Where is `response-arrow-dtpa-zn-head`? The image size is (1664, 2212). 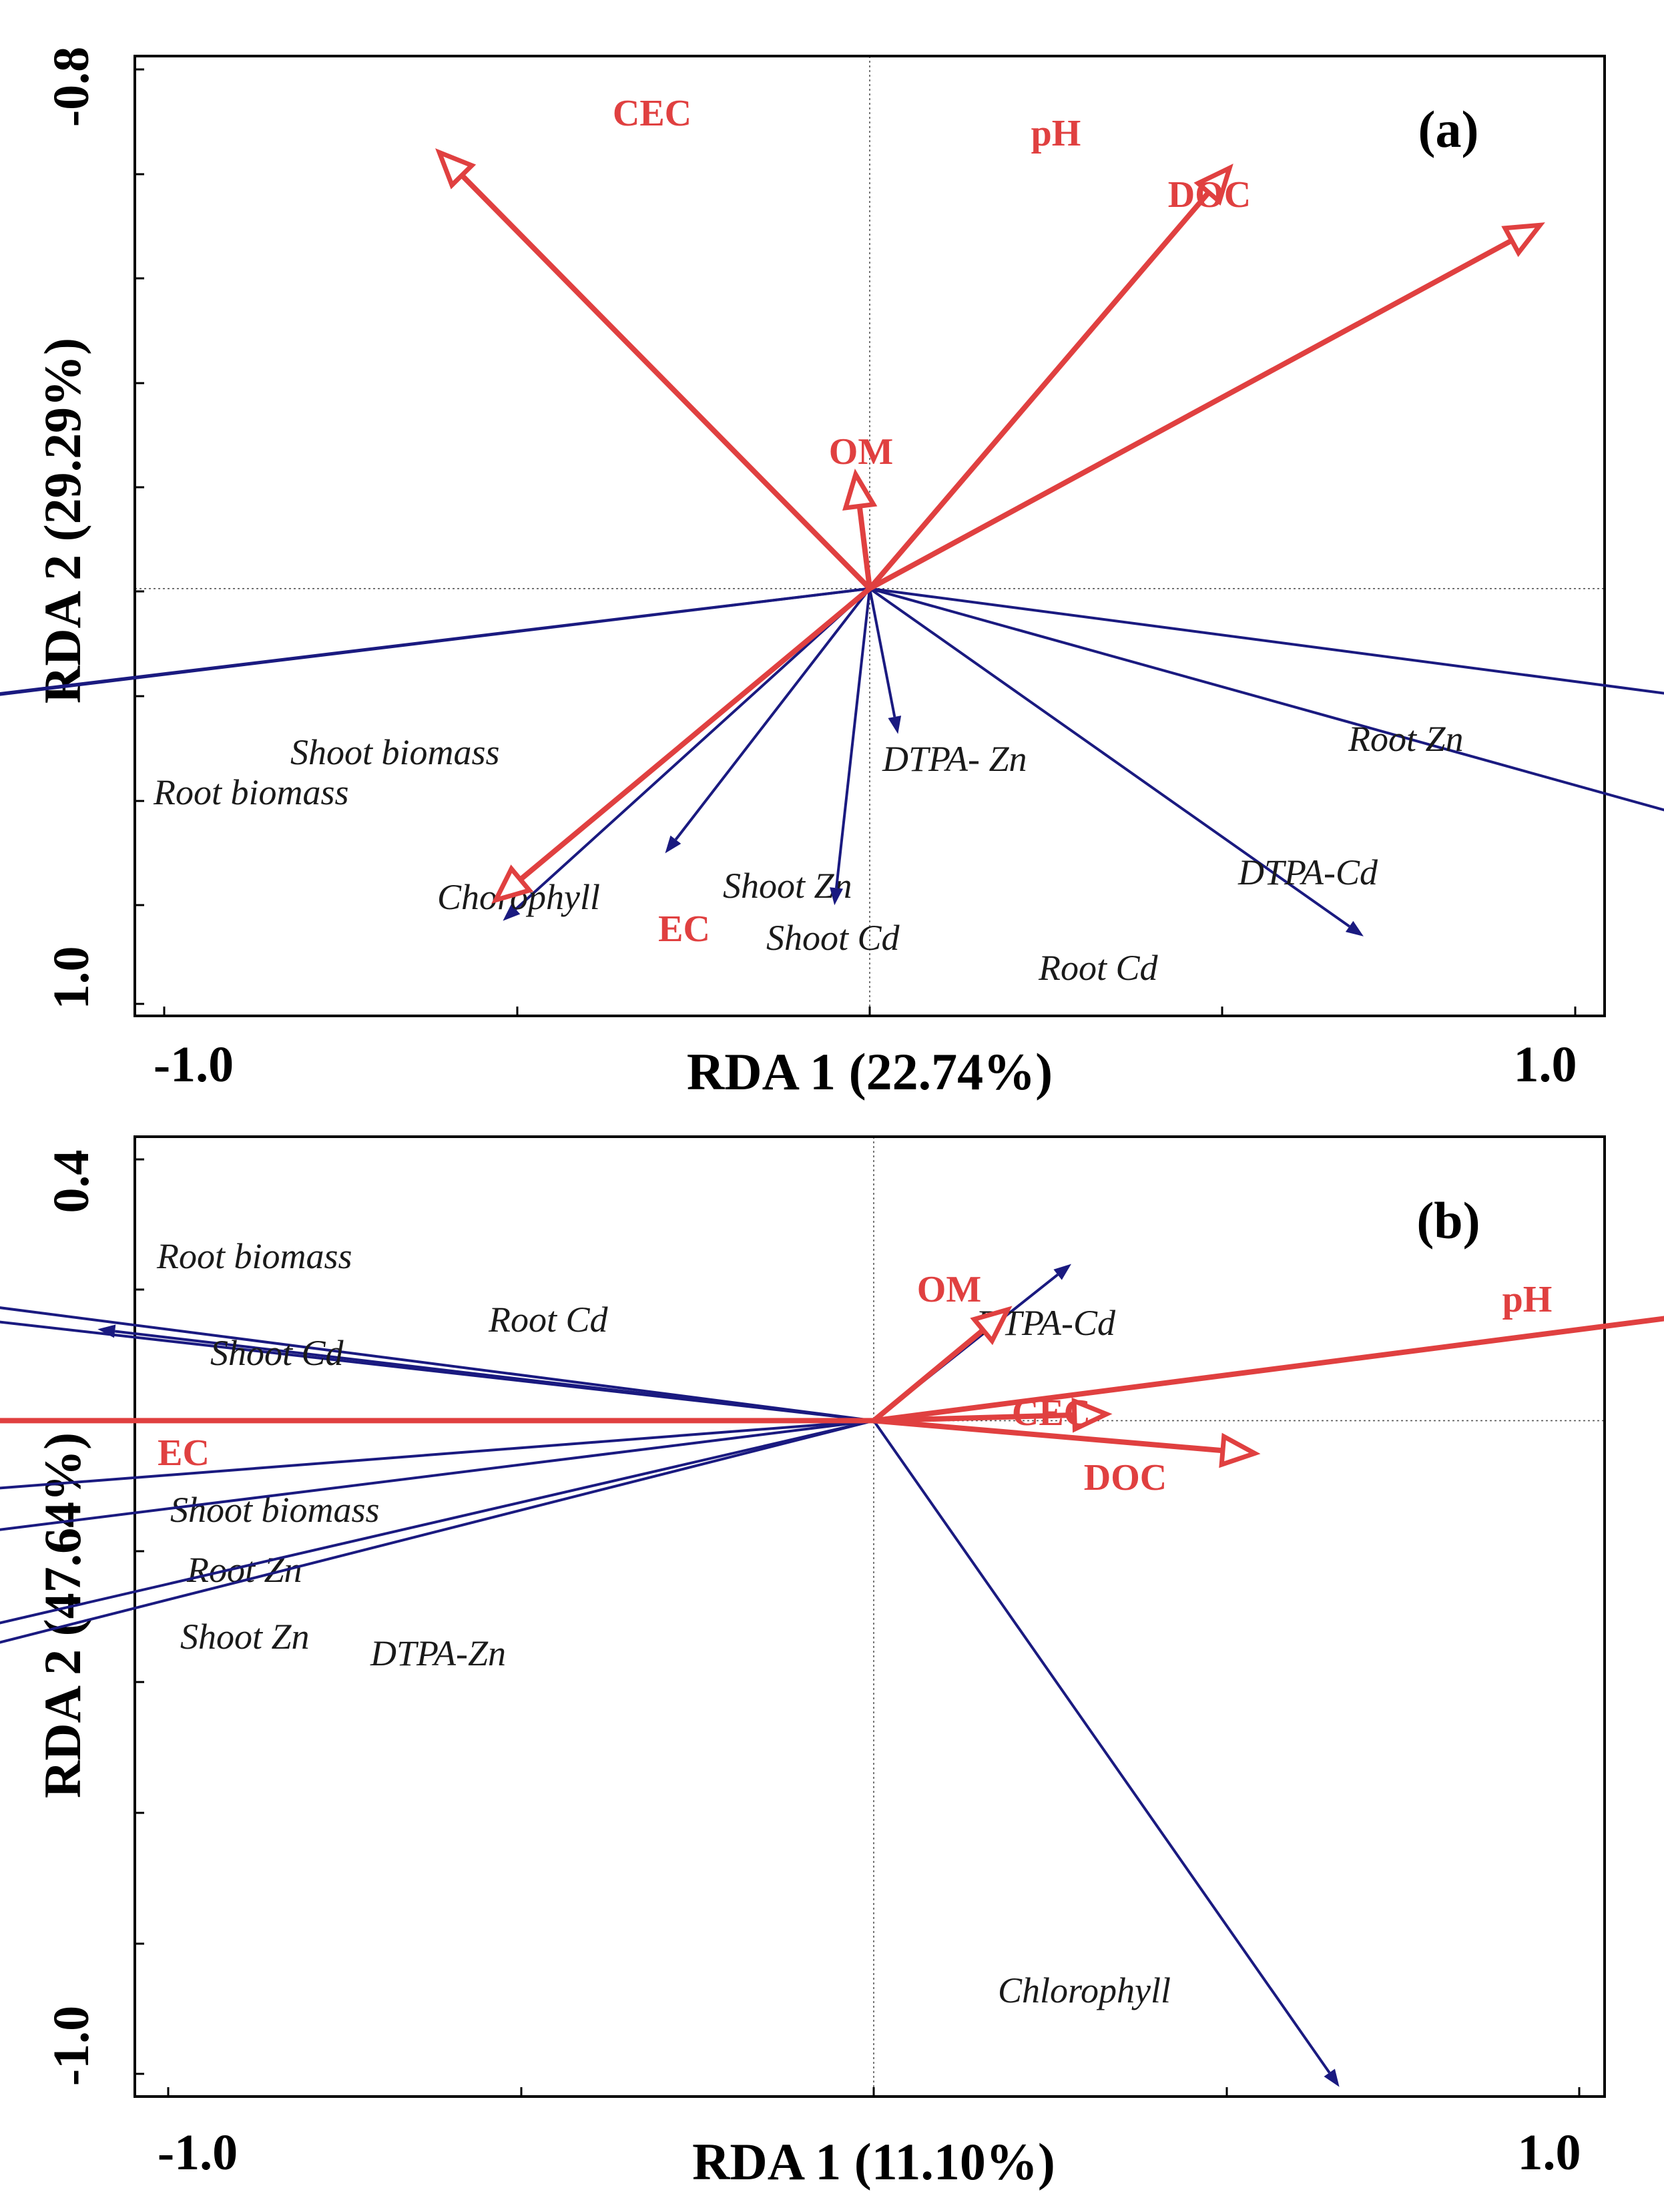
response-arrow-dtpa-zn-head is located at coordinates (895, 725).